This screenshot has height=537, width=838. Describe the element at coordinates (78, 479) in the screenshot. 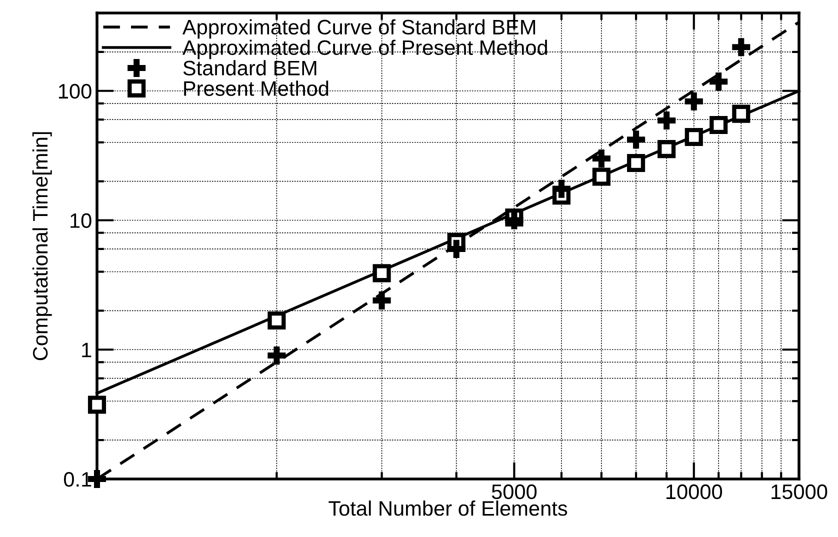

I see `y-tick-label: 0.1` at that location.